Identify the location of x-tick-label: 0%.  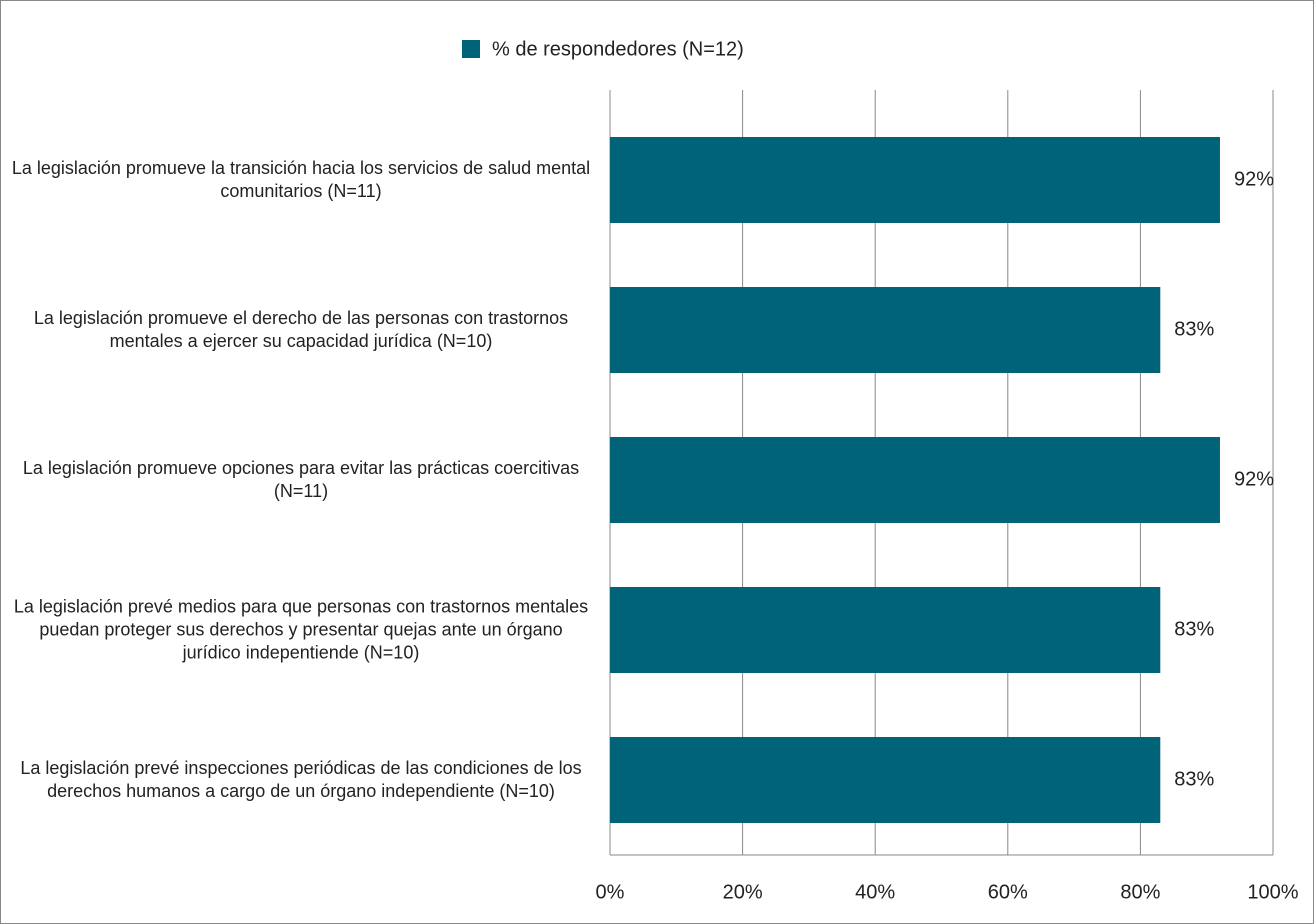
(610, 892).